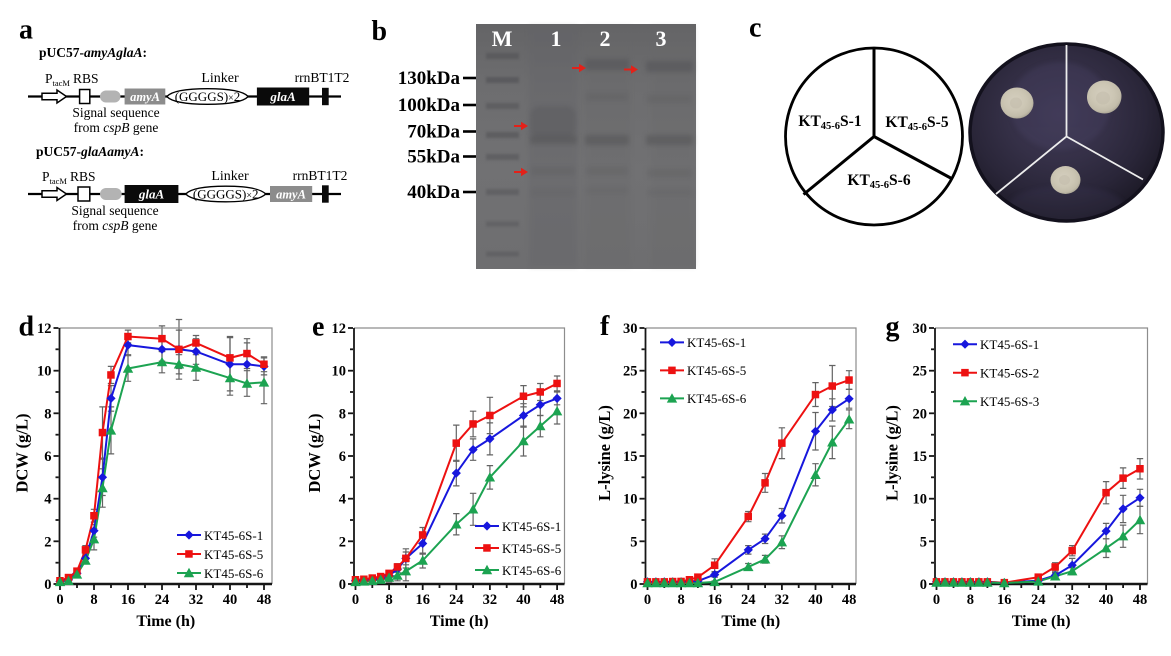 This screenshot has height=656, width=1171. Describe the element at coordinates (433, 157) in the screenshot. I see `svg-text: 55kDa` at that location.